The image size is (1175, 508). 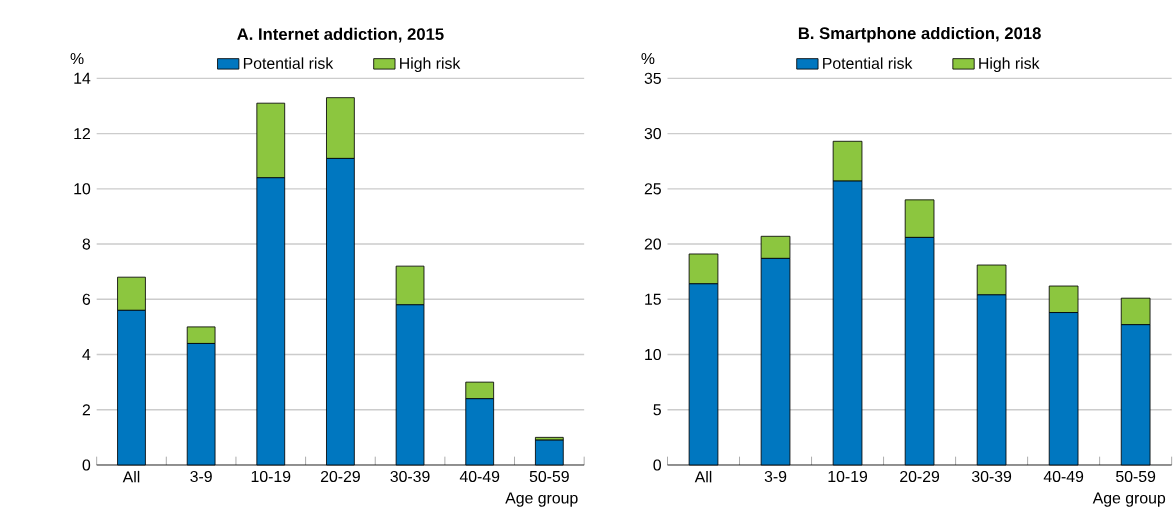 I want to click on chart-title: A. Internet addiction, 2015, so click(x=340, y=35).